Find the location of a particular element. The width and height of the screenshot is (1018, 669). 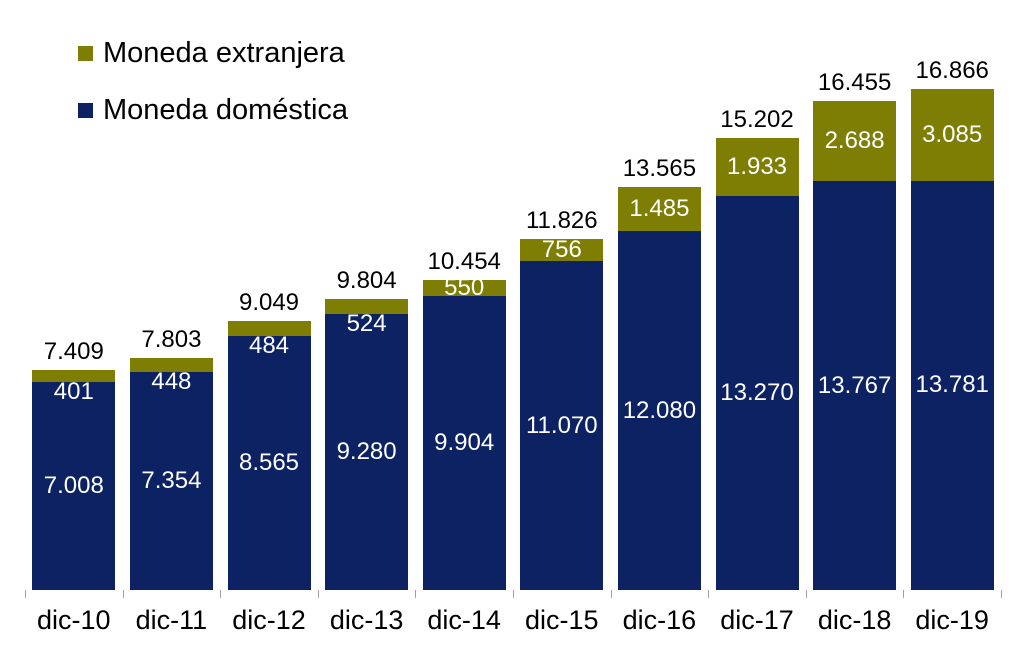

segment-label-foreign: 3.085 is located at coordinates (952, 134).